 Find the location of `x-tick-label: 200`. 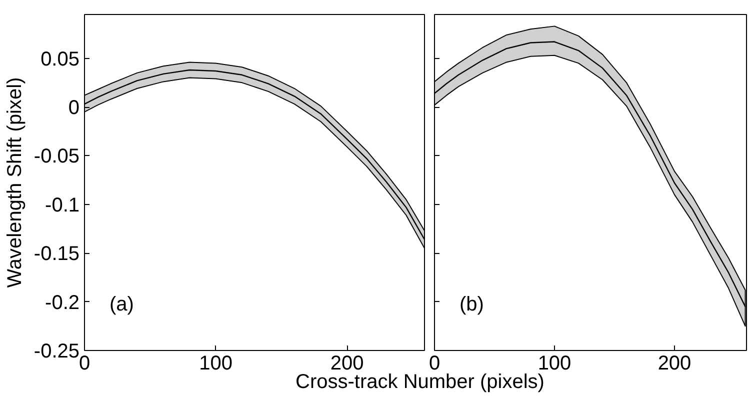

x-tick-label: 200 is located at coordinates (675, 363).